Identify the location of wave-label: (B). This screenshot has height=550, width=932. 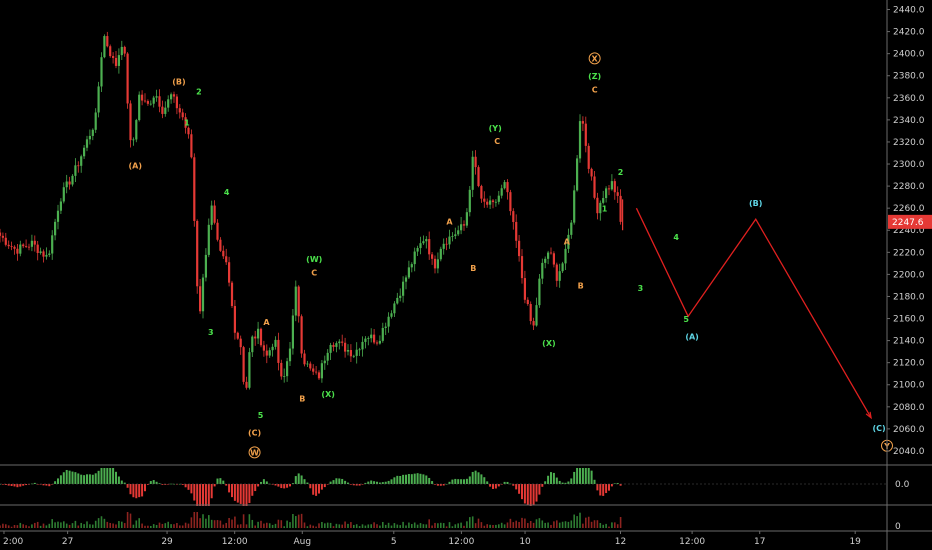
(178, 82).